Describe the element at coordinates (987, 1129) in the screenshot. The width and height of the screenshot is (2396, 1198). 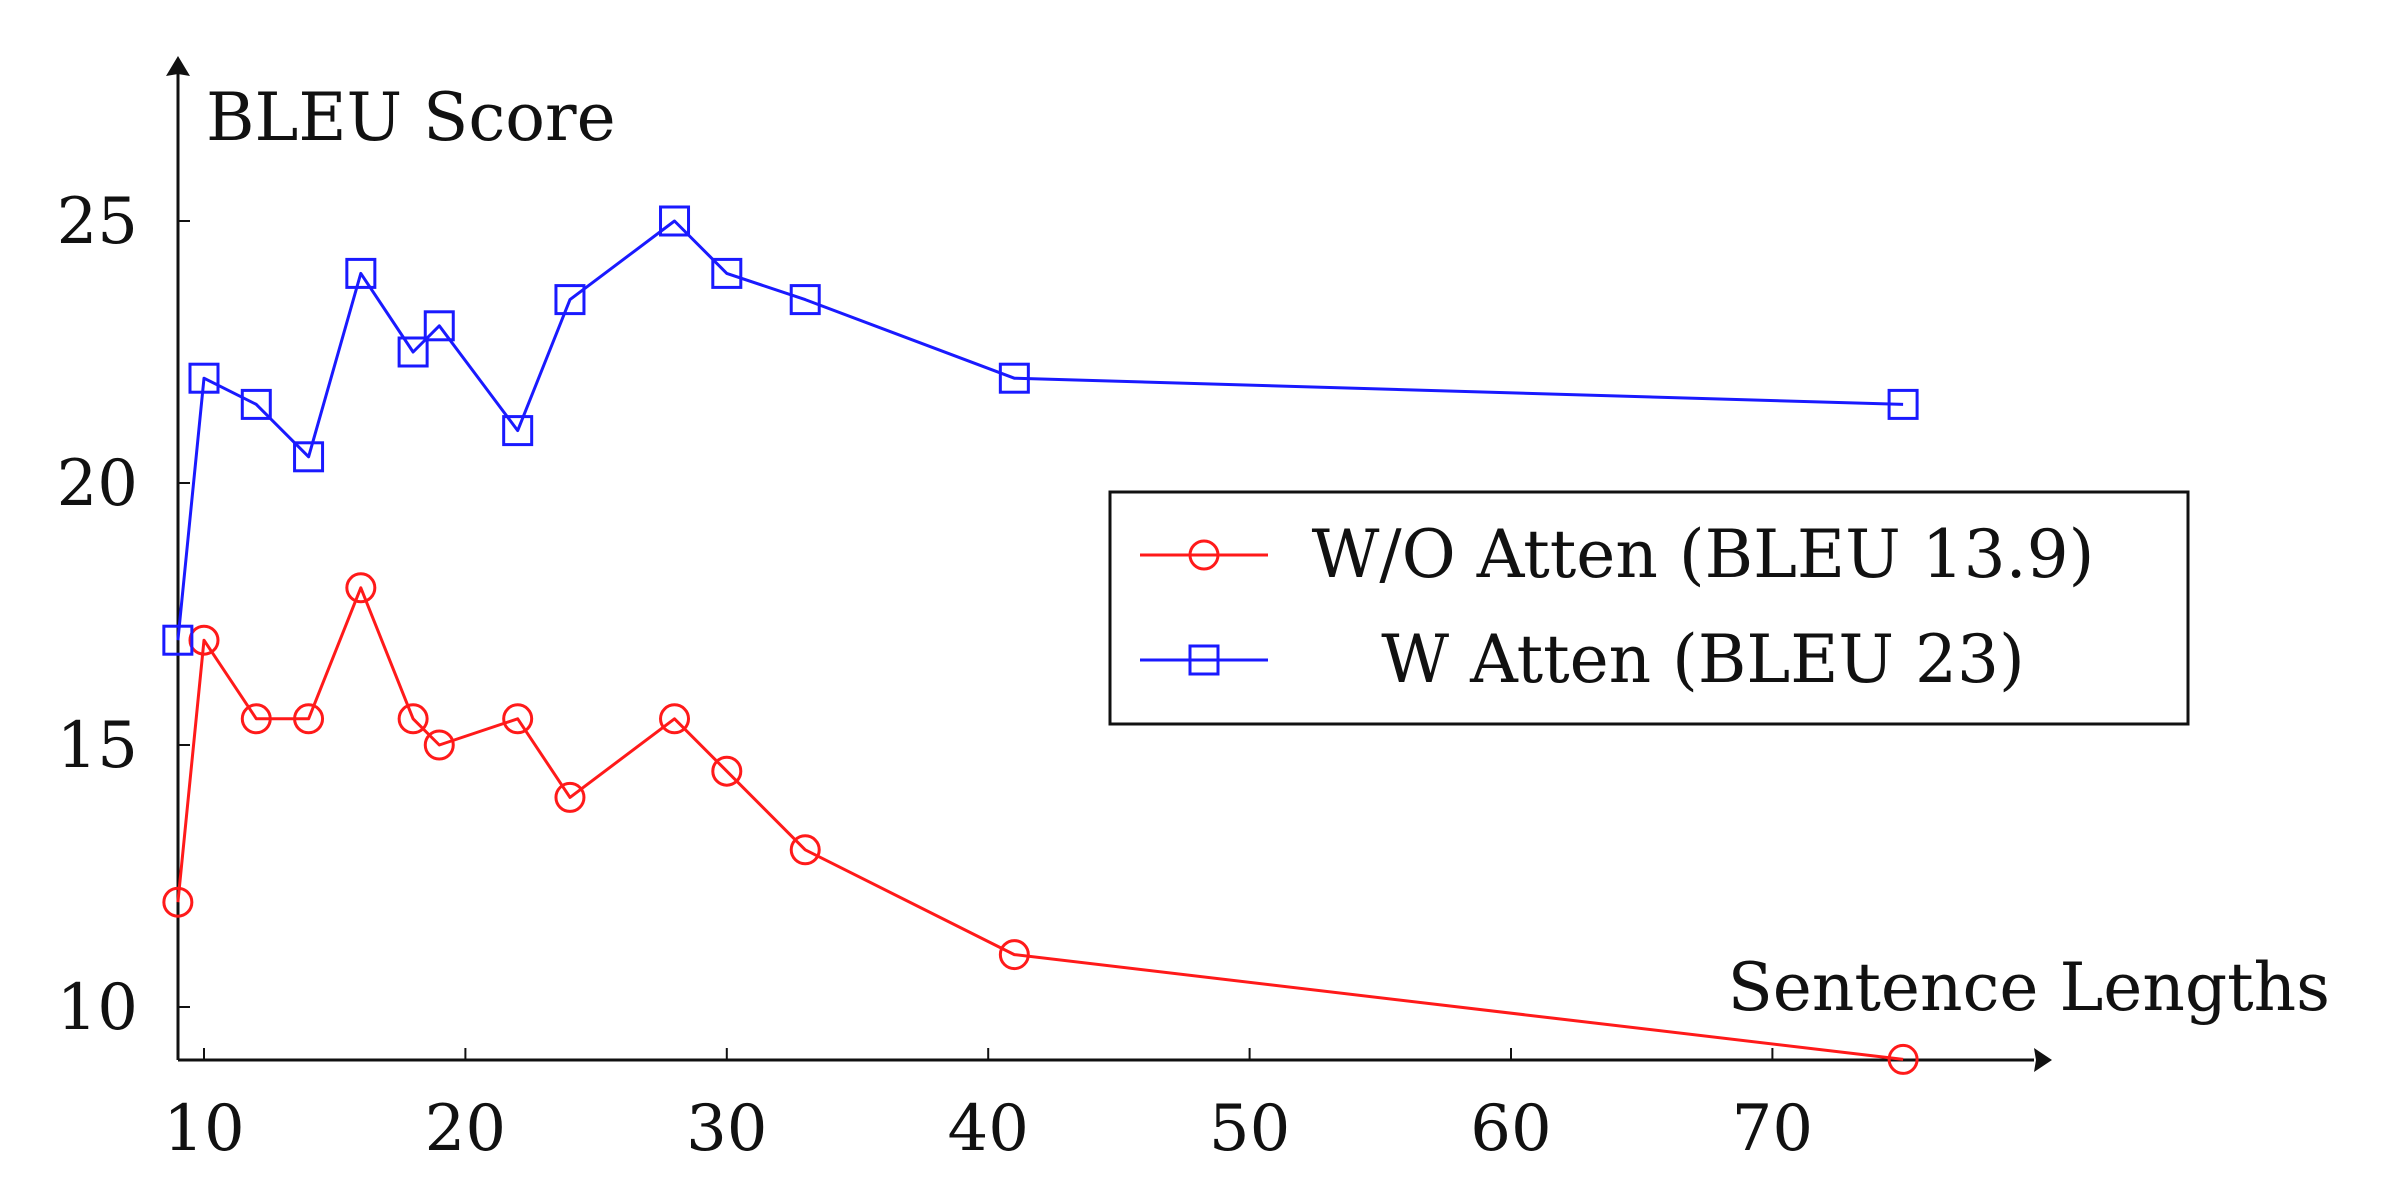
I see `x-tick-label: 40` at that location.